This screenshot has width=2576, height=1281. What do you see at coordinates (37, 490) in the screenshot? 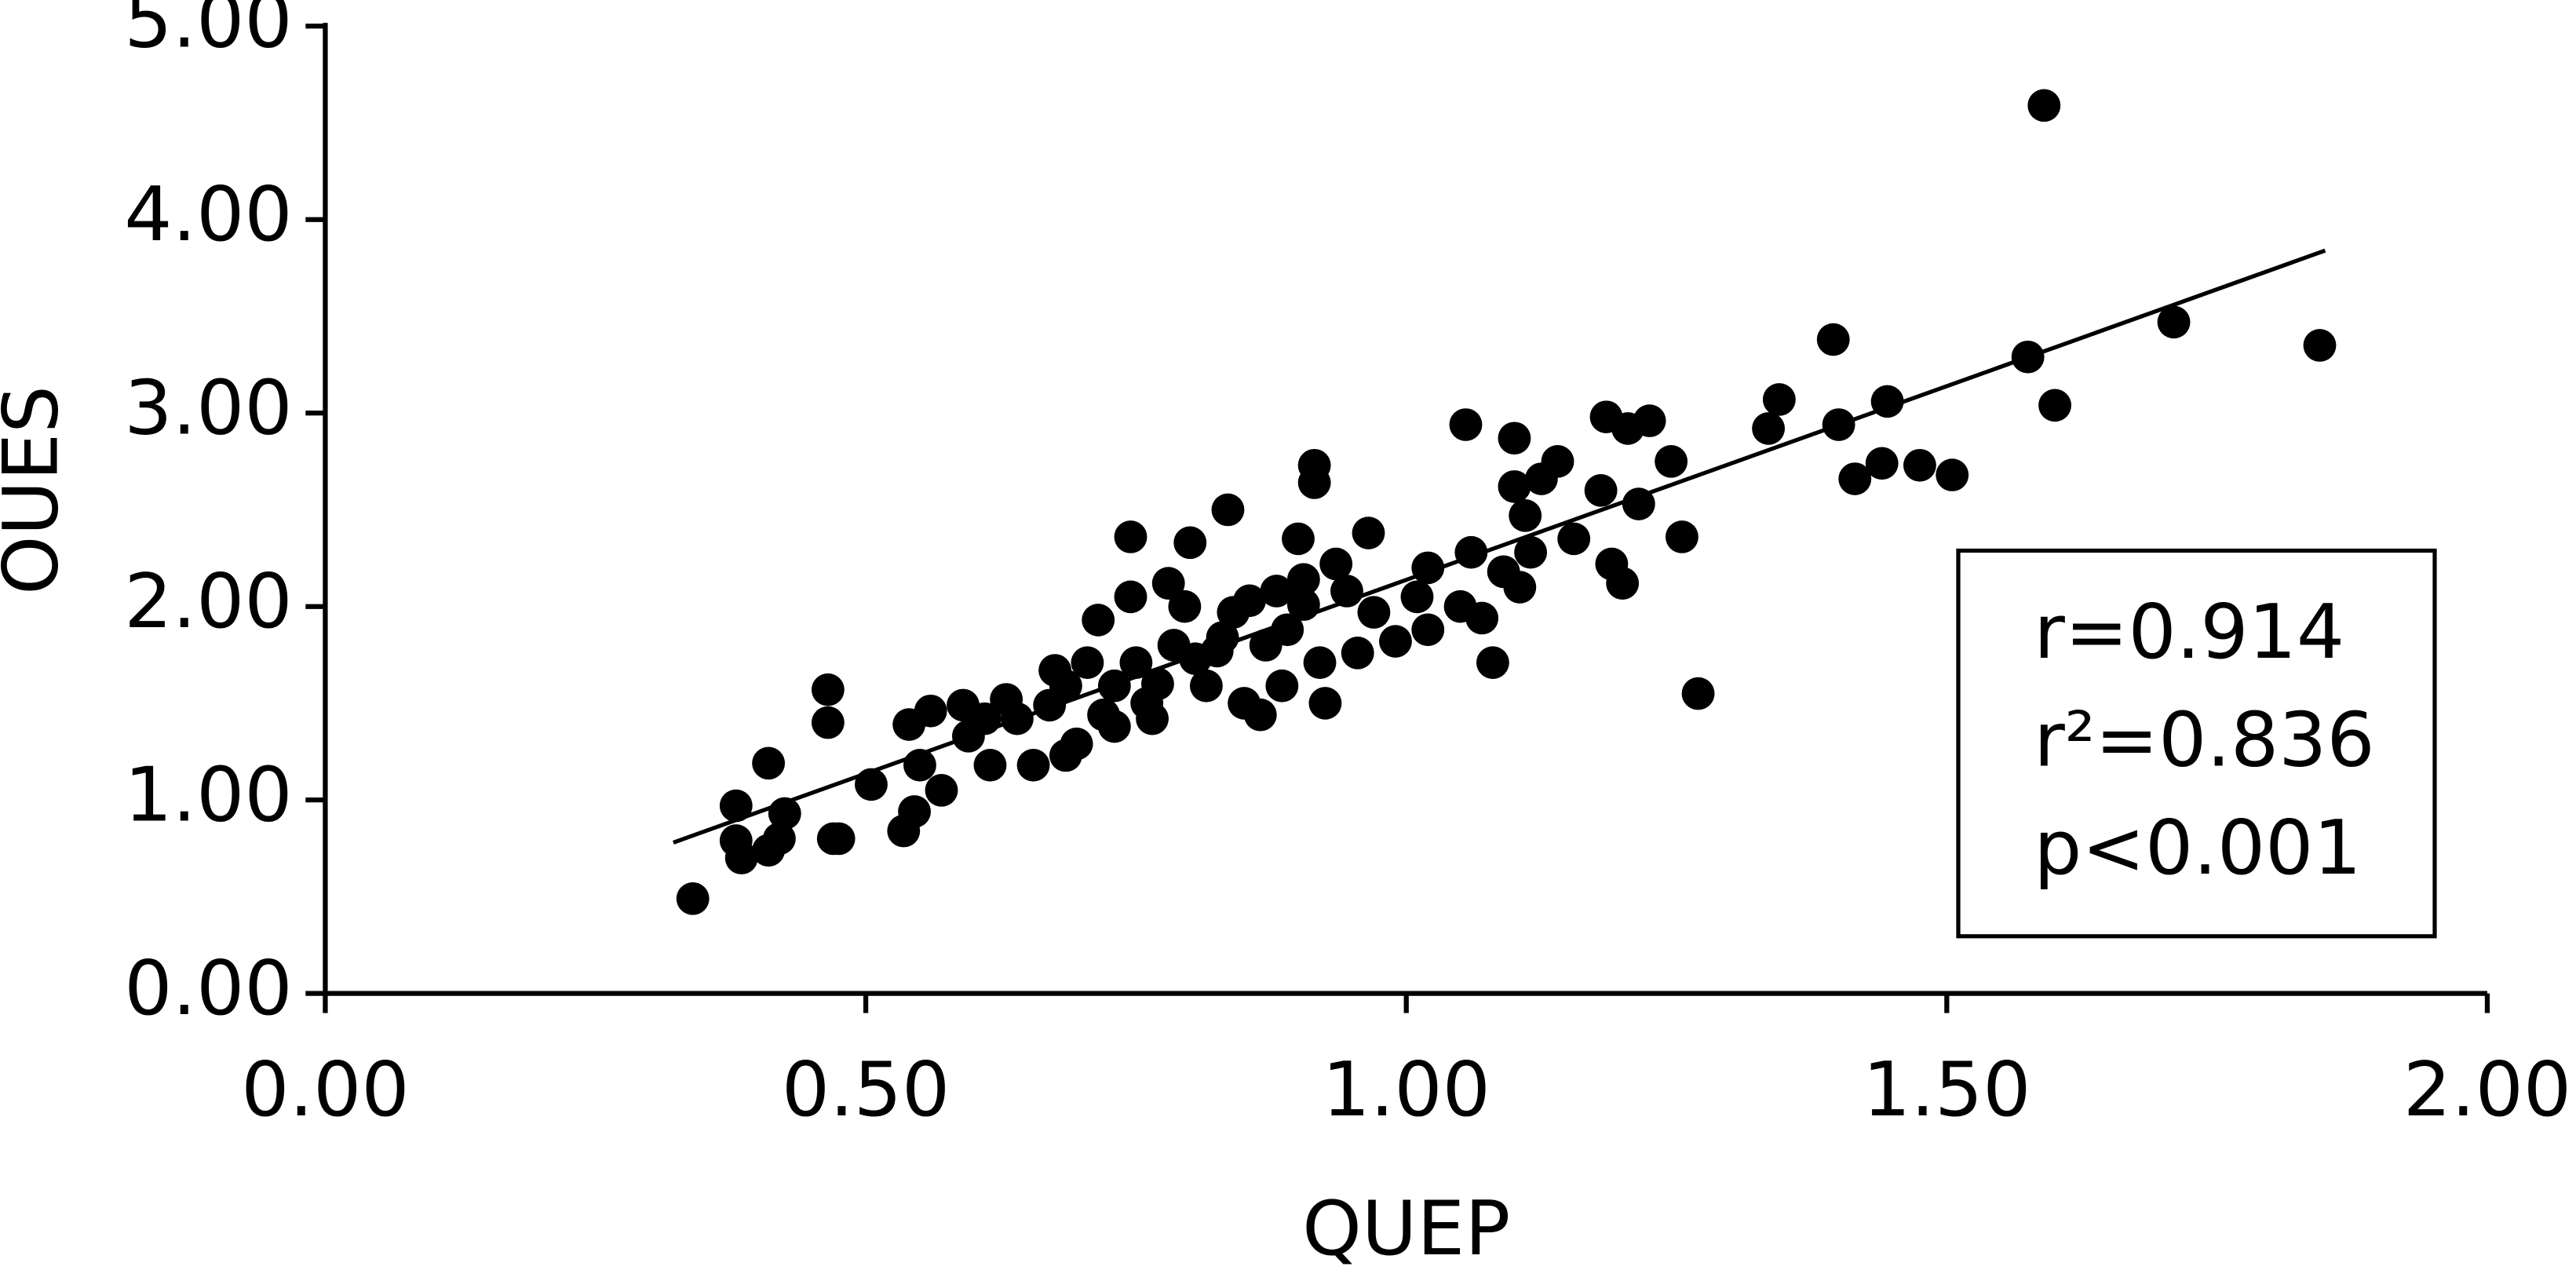
I see `y-axis-label: OUES` at bounding box center [37, 490].